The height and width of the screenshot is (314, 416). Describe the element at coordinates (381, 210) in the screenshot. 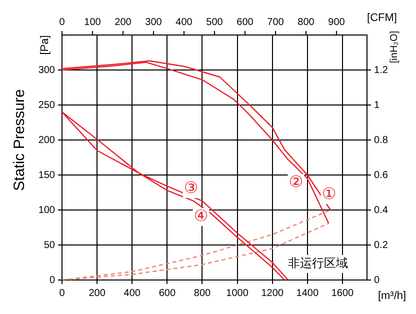

I see `y2-tick-label: 0.4` at that location.